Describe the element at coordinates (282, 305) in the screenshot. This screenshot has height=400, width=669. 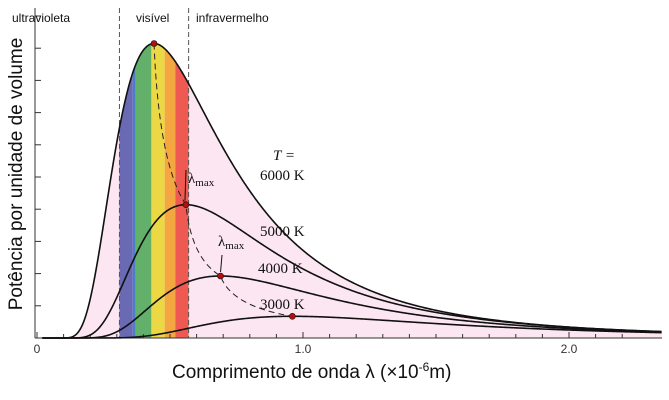
I see `series-label-3000: 3000 K` at that location.